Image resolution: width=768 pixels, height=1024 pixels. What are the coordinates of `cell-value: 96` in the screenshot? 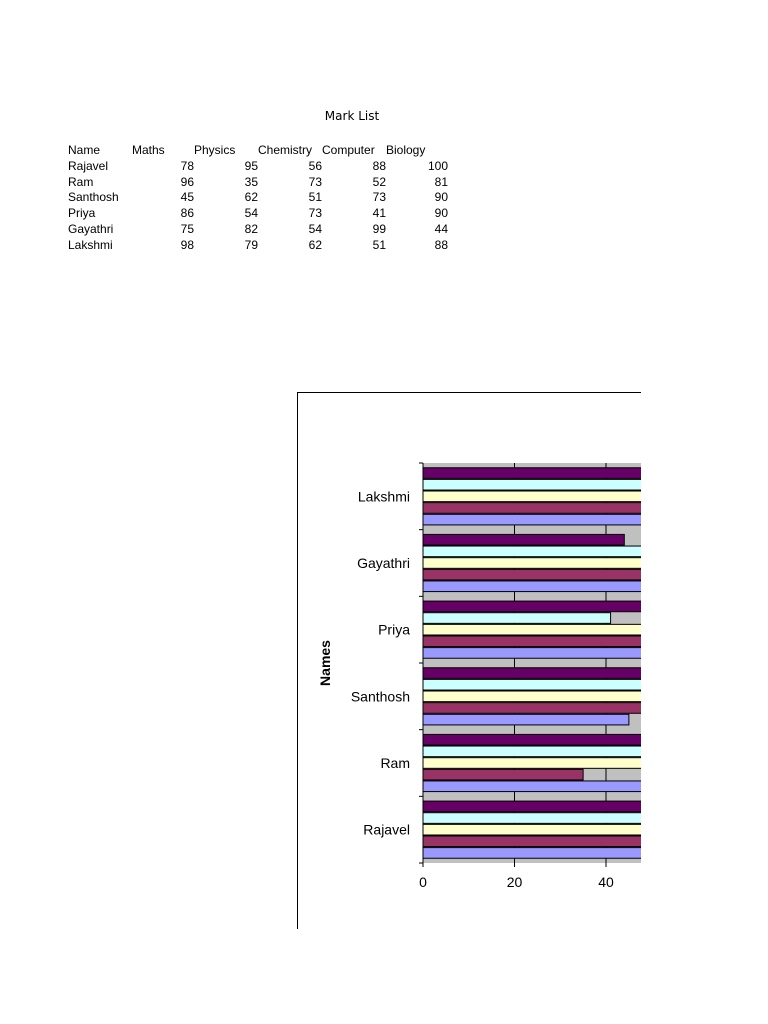 It's located at (187, 181).